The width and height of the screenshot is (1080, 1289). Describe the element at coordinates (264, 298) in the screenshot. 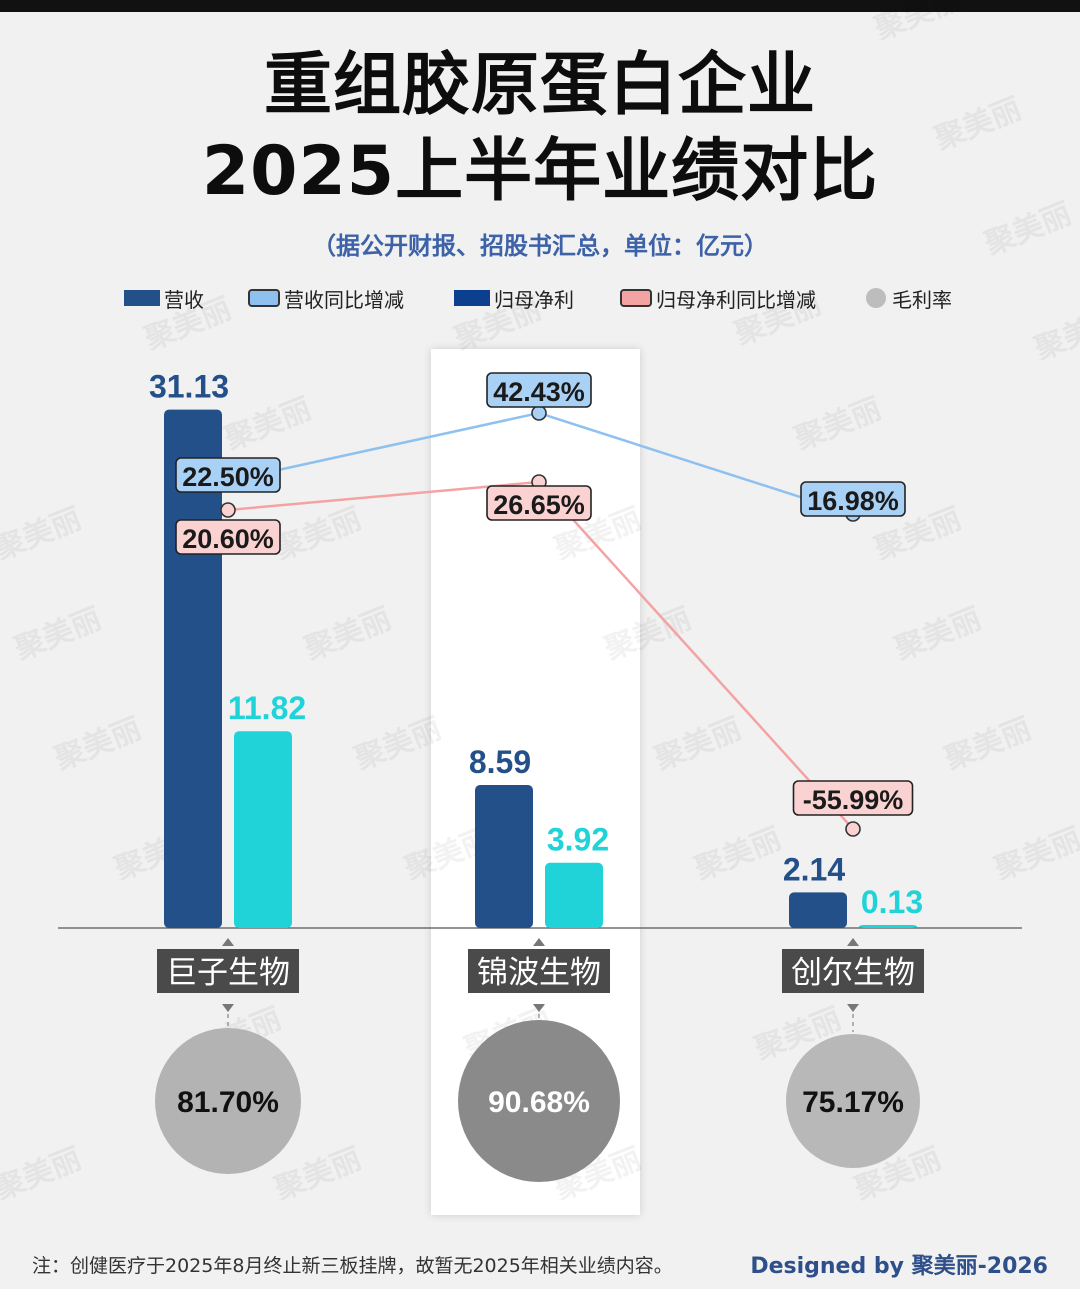

I see `legend-swatch-revenue-yoy` at that location.